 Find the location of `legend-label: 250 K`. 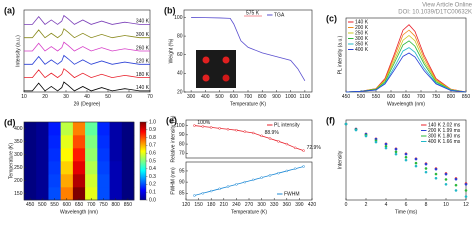

legend-label: 250 K is located at coordinates (362, 33).